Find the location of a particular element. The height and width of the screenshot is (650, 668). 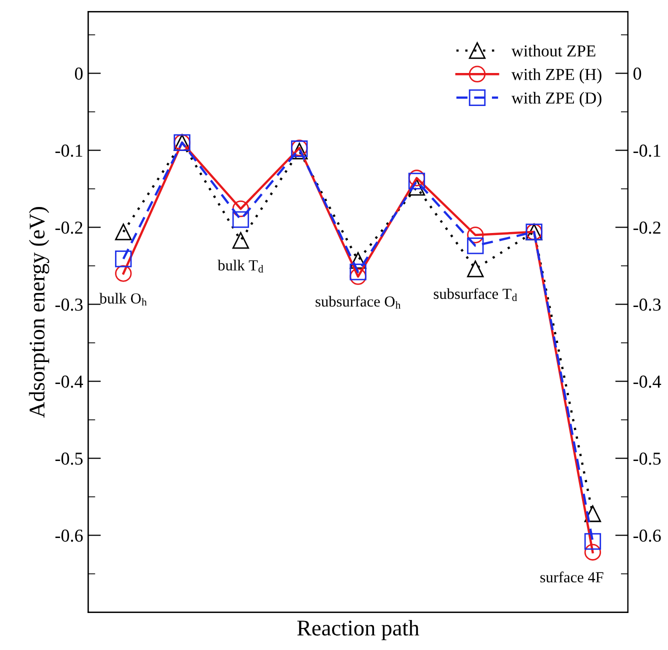

y2-tick-label: 0 is located at coordinates (637, 74).